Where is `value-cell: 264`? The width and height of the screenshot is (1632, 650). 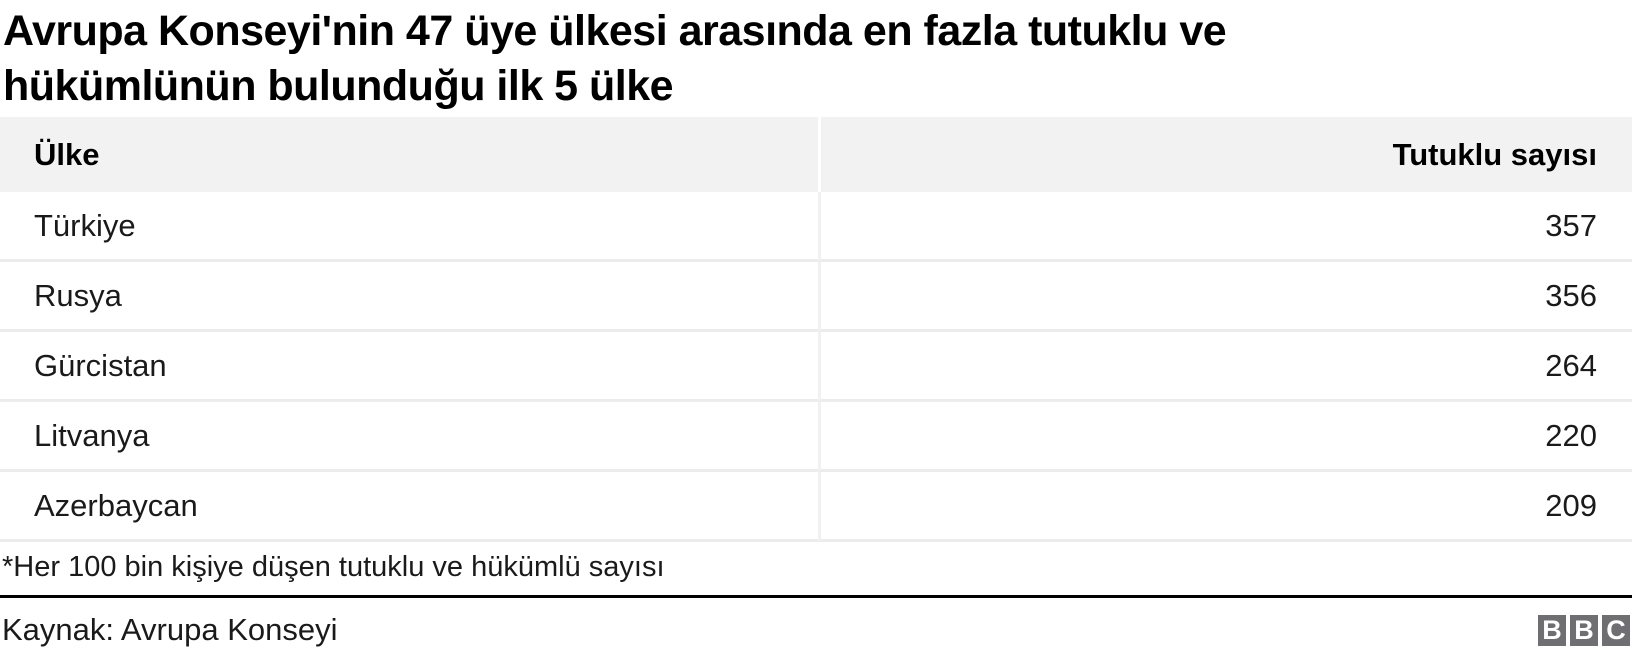
value-cell: 264 is located at coordinates (1225, 367).